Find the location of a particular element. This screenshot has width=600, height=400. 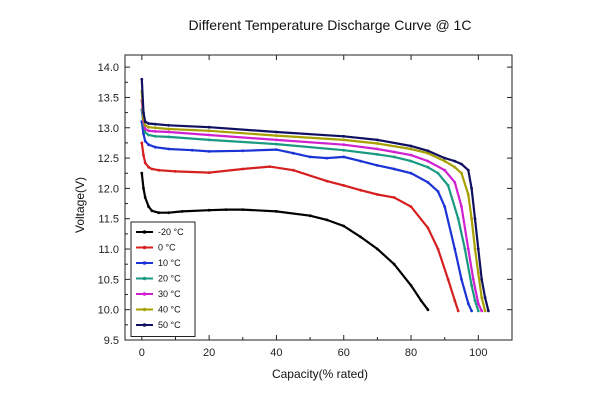

legend-label: -20 °C is located at coordinates (171, 232).